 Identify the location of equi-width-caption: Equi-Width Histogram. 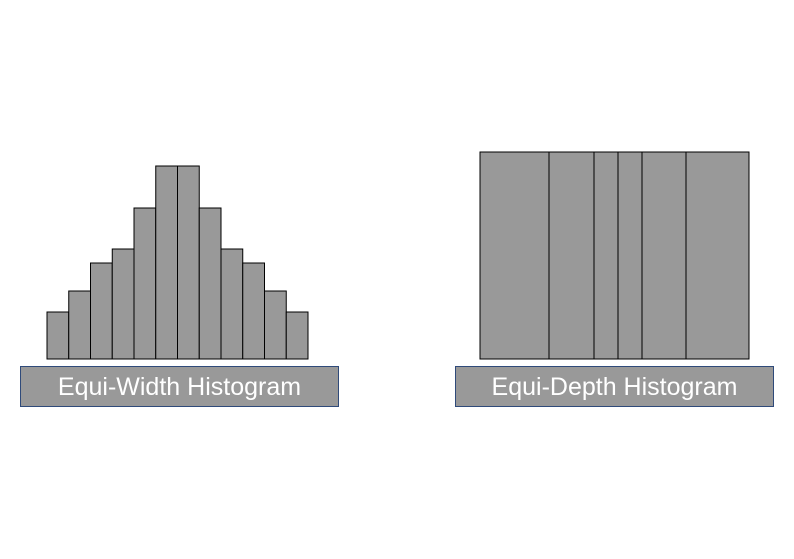
(179, 386).